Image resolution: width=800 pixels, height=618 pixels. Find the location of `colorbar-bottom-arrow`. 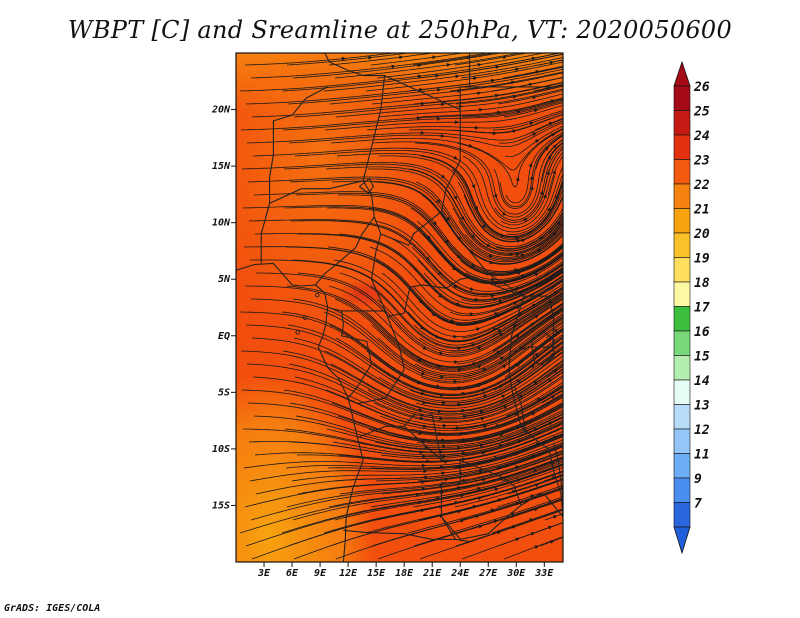

colorbar-bottom-arrow is located at coordinates (682, 540).